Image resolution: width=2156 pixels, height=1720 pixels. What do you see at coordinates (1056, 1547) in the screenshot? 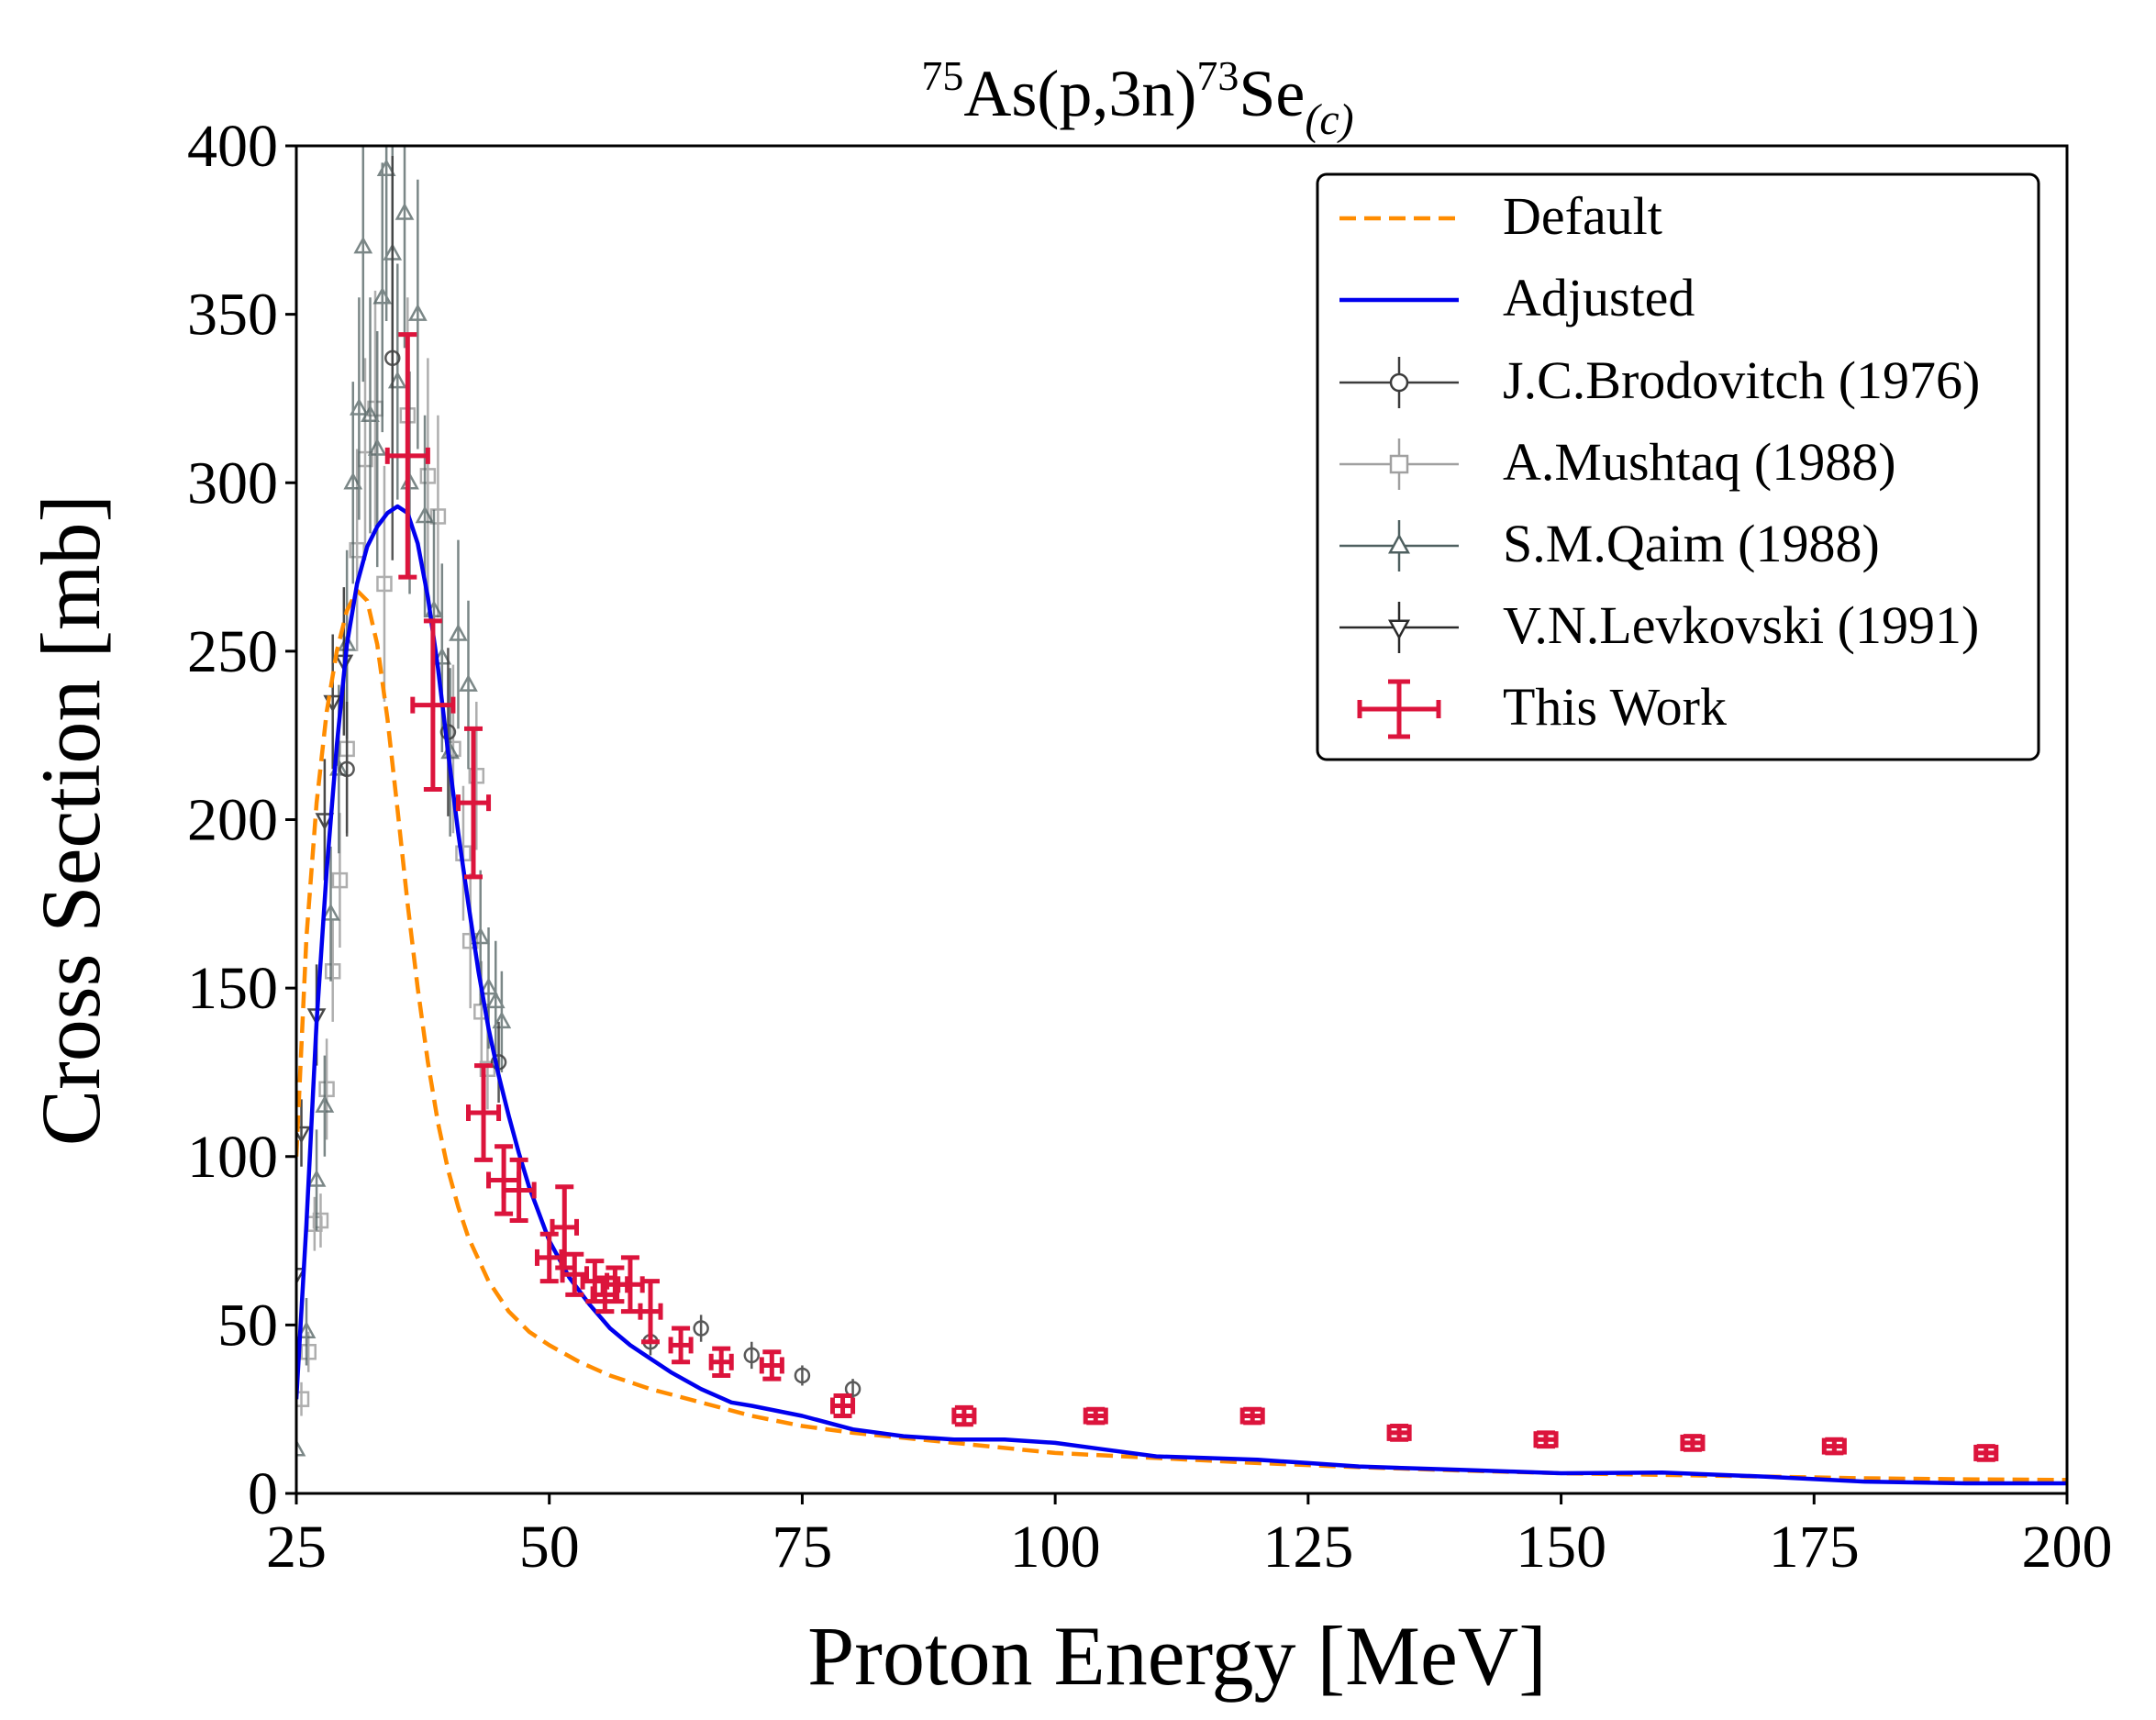
I see `x-tick-label: 100` at bounding box center [1056, 1547].